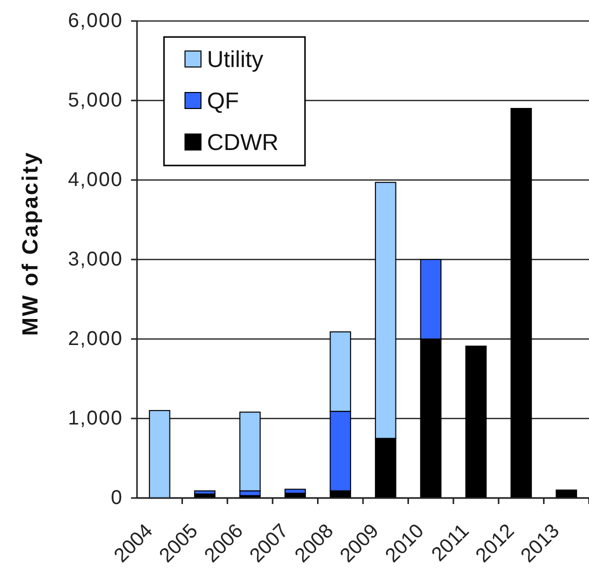 Image resolution: width=589 pixels, height=572 pixels. Describe the element at coordinates (95, 339) in the screenshot. I see `y-tick-label: 2,000` at that location.